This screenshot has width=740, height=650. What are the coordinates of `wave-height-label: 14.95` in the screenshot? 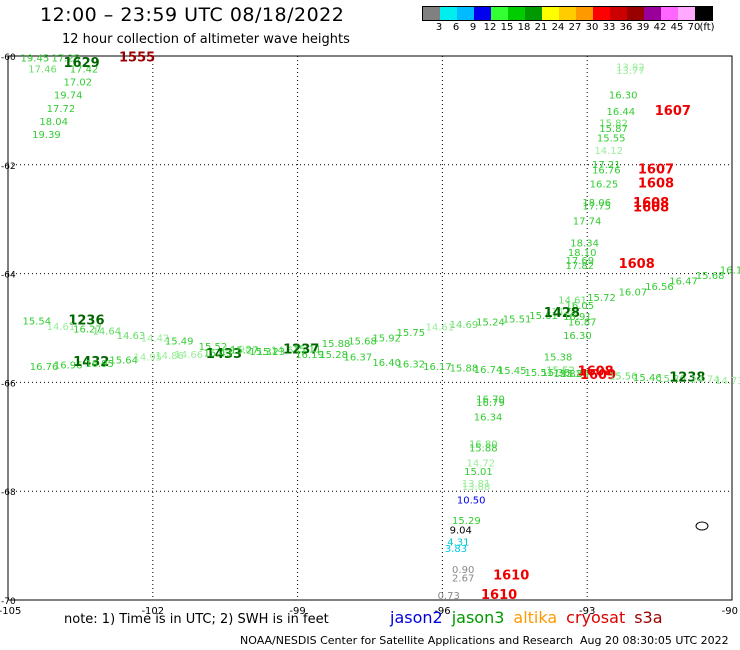 It's located at (147, 358).